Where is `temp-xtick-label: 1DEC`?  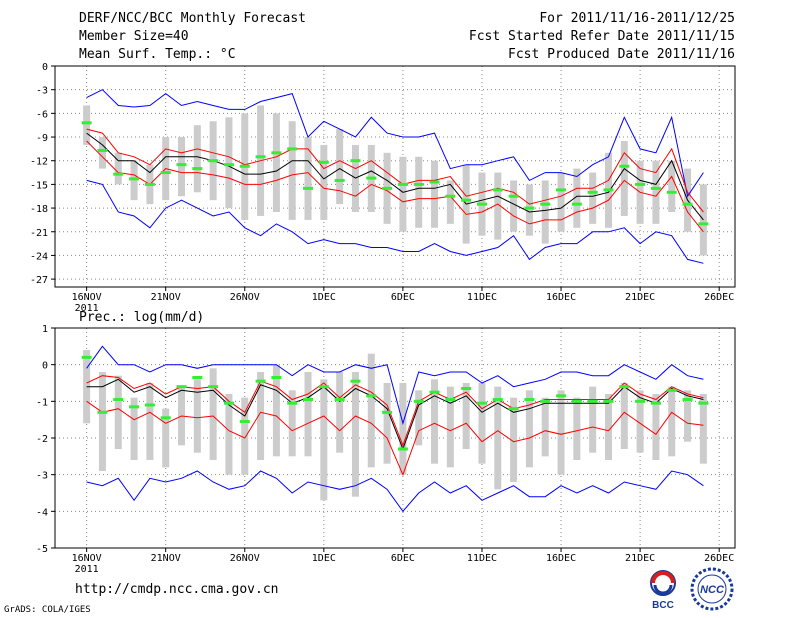
temp-xtick-label: 1DEC is located at coordinates (324, 297).